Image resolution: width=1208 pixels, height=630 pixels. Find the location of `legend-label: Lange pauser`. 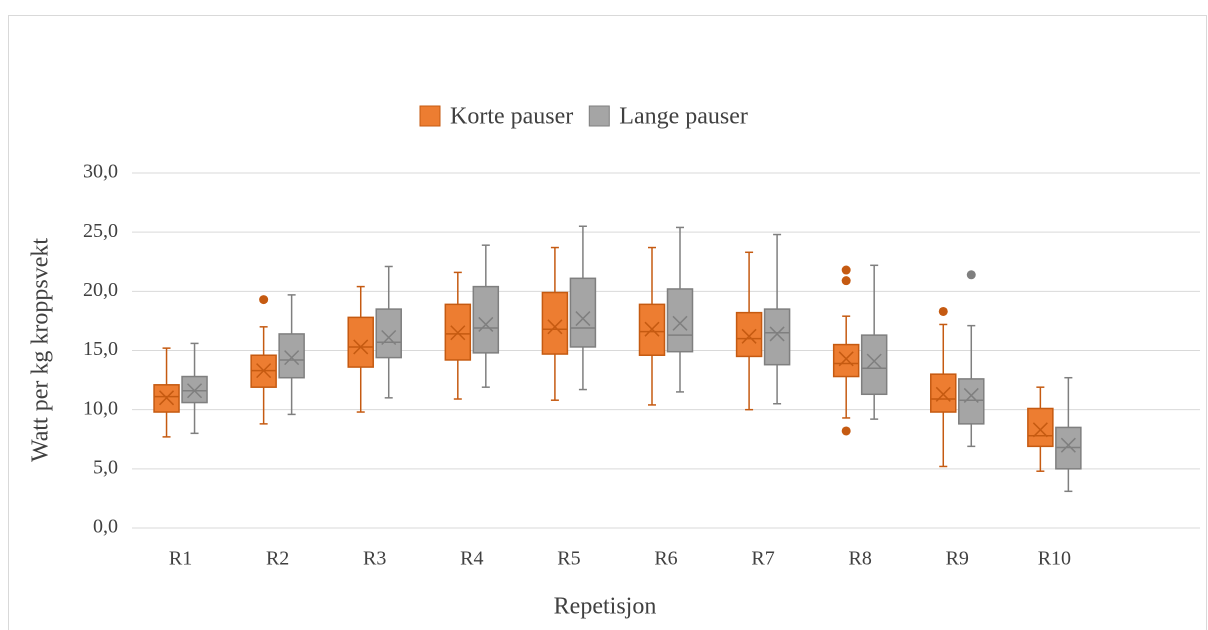

legend-label: Lange pauser is located at coordinates (683, 117).